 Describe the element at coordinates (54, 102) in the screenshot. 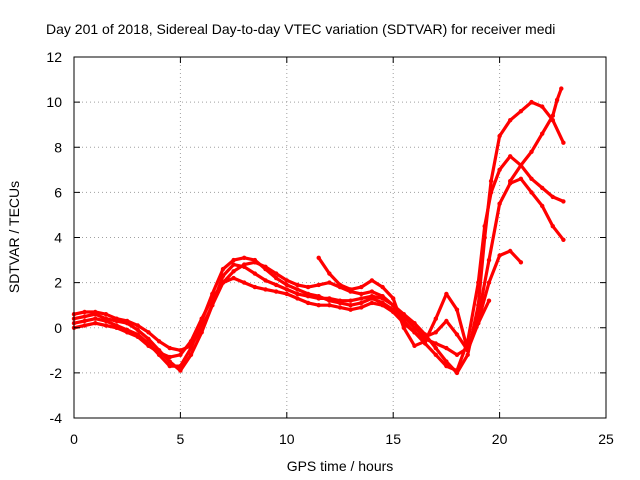

I see `y-tick-label: 10` at that location.